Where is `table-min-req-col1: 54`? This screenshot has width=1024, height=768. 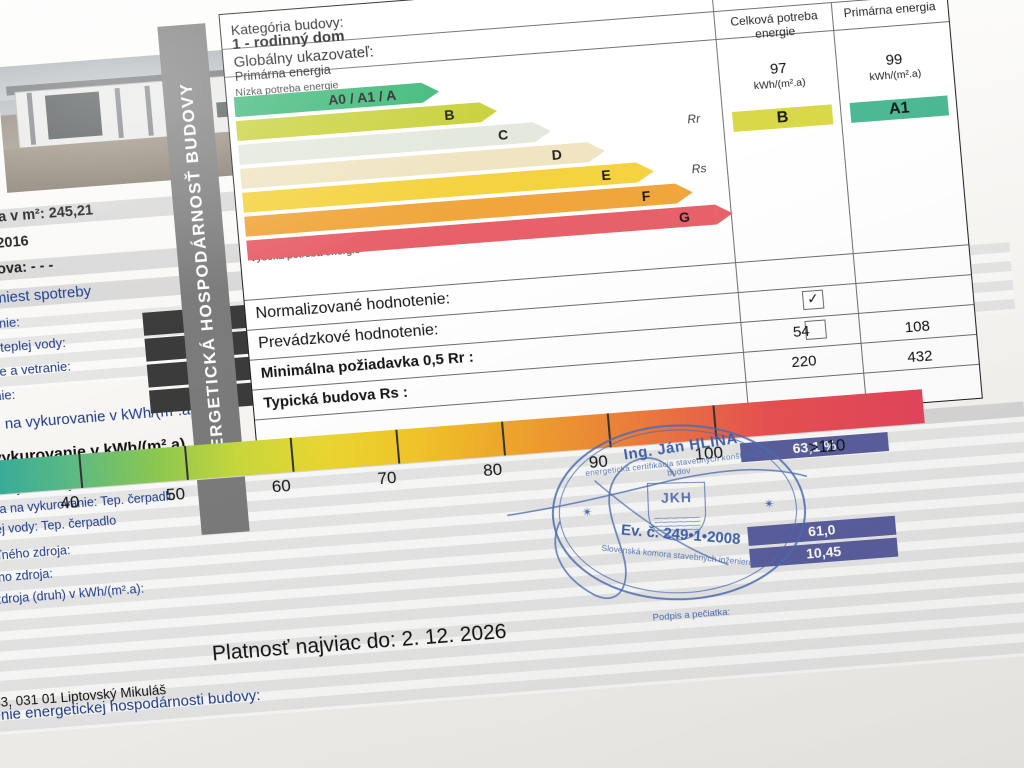 table-min-req-col1: 54 is located at coordinates (801, 331).